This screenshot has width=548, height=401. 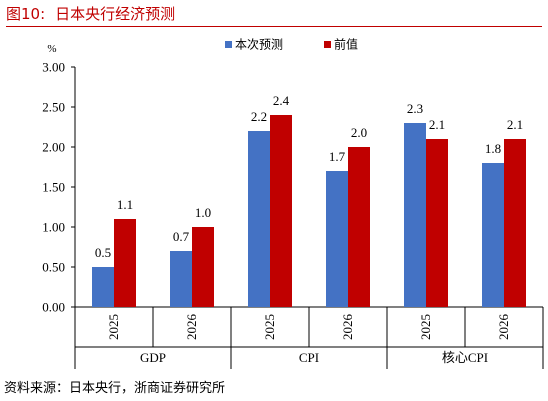 What do you see at coordinates (465, 357) in the screenshot?
I see `x-group-label: 核心CPI` at bounding box center [465, 357].